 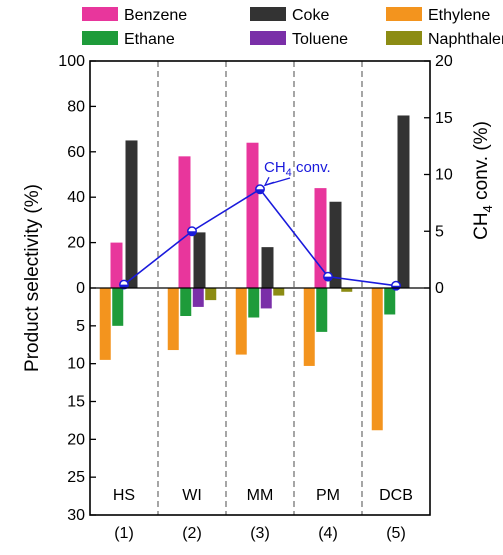 I want to click on category-index-label: (4), so click(x=328, y=533).